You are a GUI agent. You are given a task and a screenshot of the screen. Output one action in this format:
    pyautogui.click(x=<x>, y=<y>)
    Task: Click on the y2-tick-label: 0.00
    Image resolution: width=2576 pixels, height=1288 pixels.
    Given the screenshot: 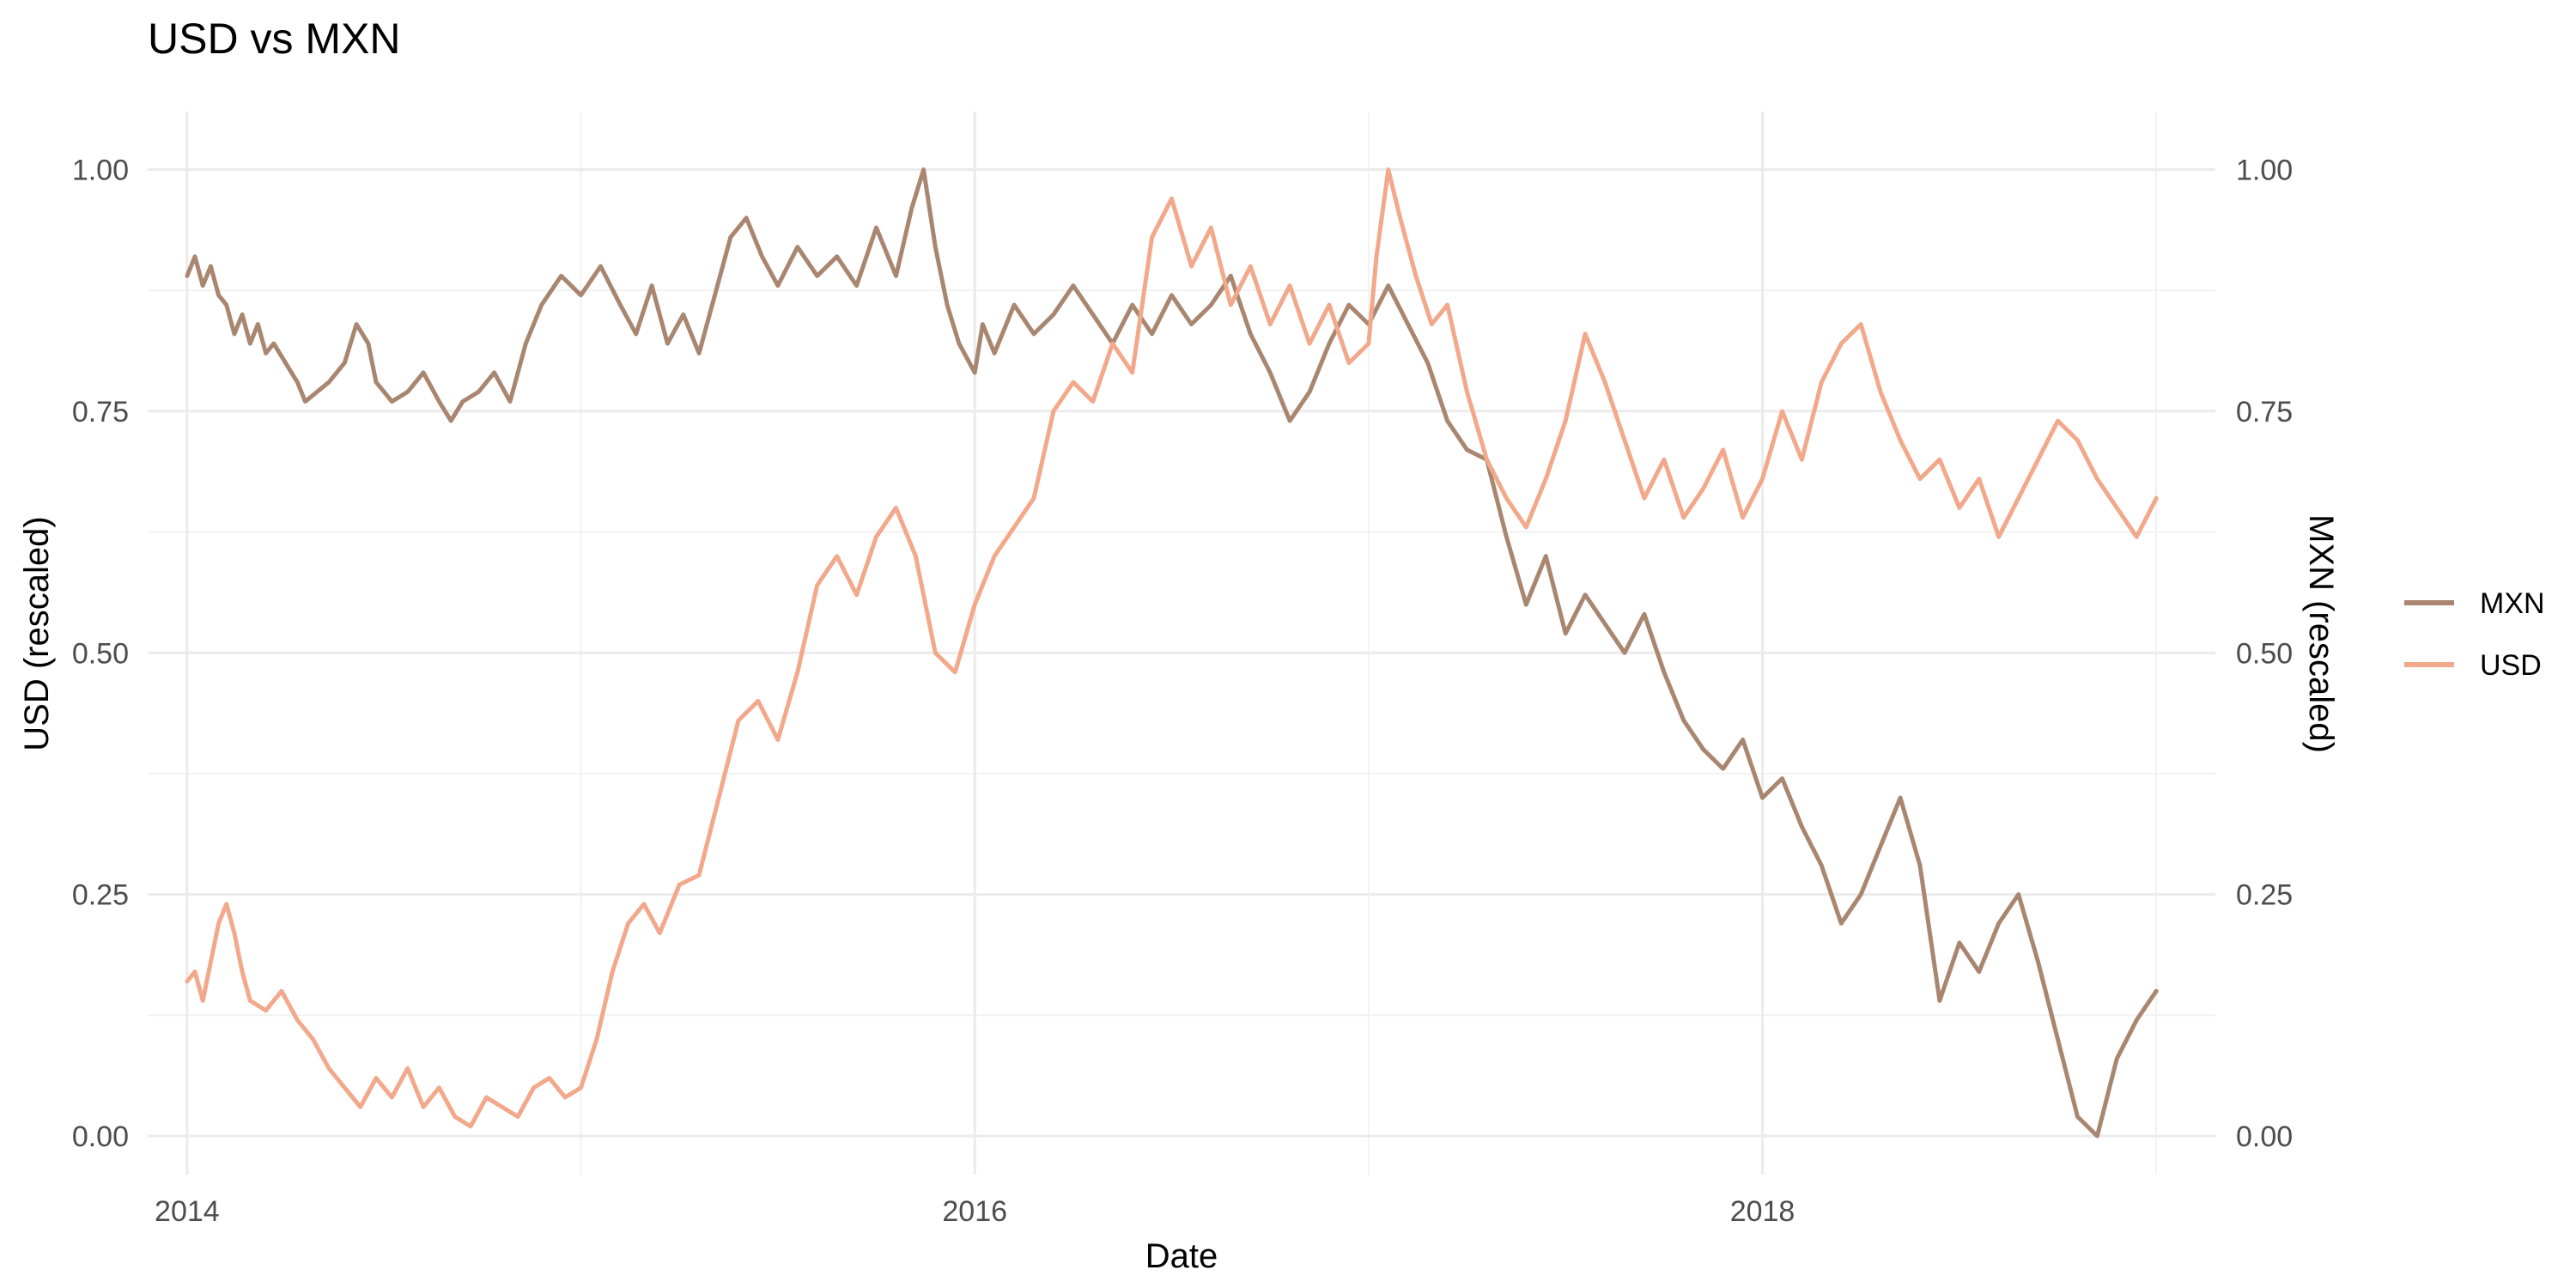 What is the action you would take?
    pyautogui.click(x=2265, y=1137)
    